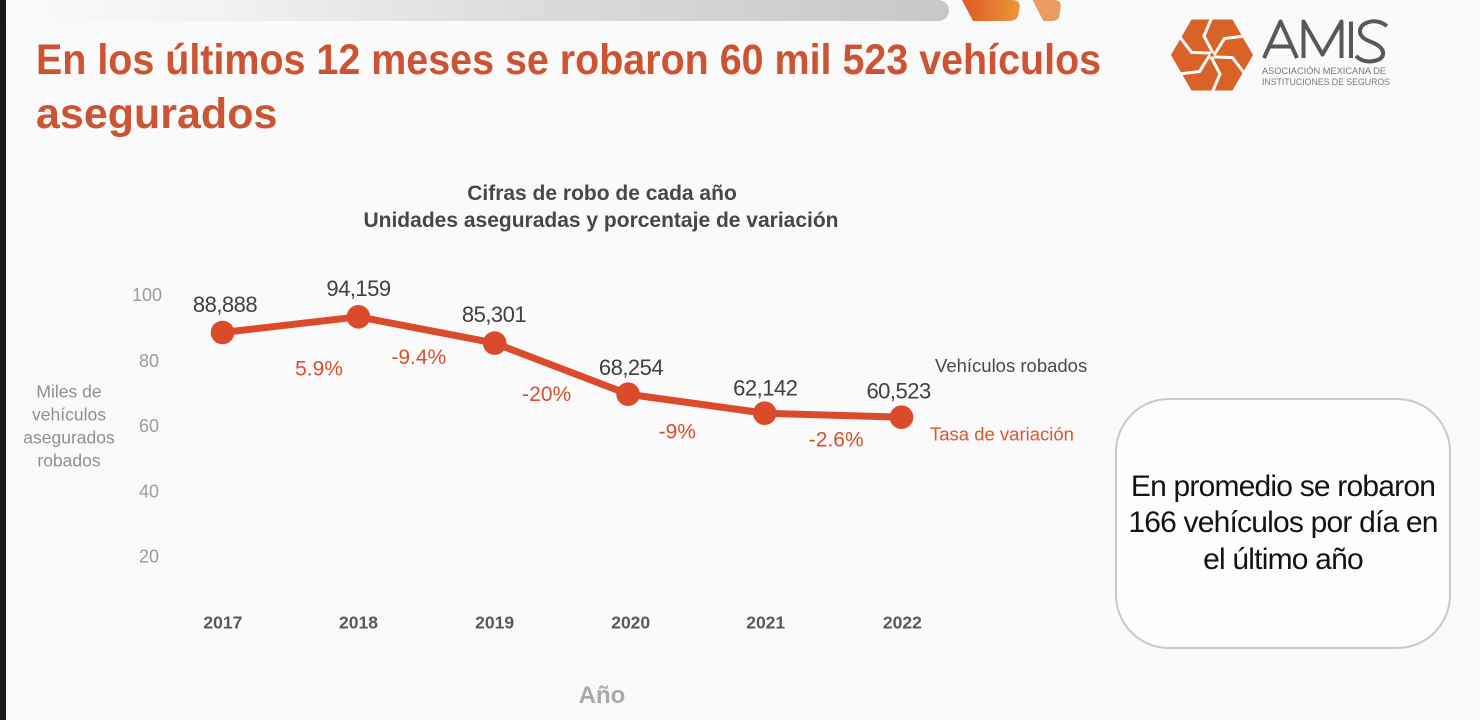  Describe the element at coordinates (418, 357) in the screenshot. I see `svg-text: -9.4%` at that location.